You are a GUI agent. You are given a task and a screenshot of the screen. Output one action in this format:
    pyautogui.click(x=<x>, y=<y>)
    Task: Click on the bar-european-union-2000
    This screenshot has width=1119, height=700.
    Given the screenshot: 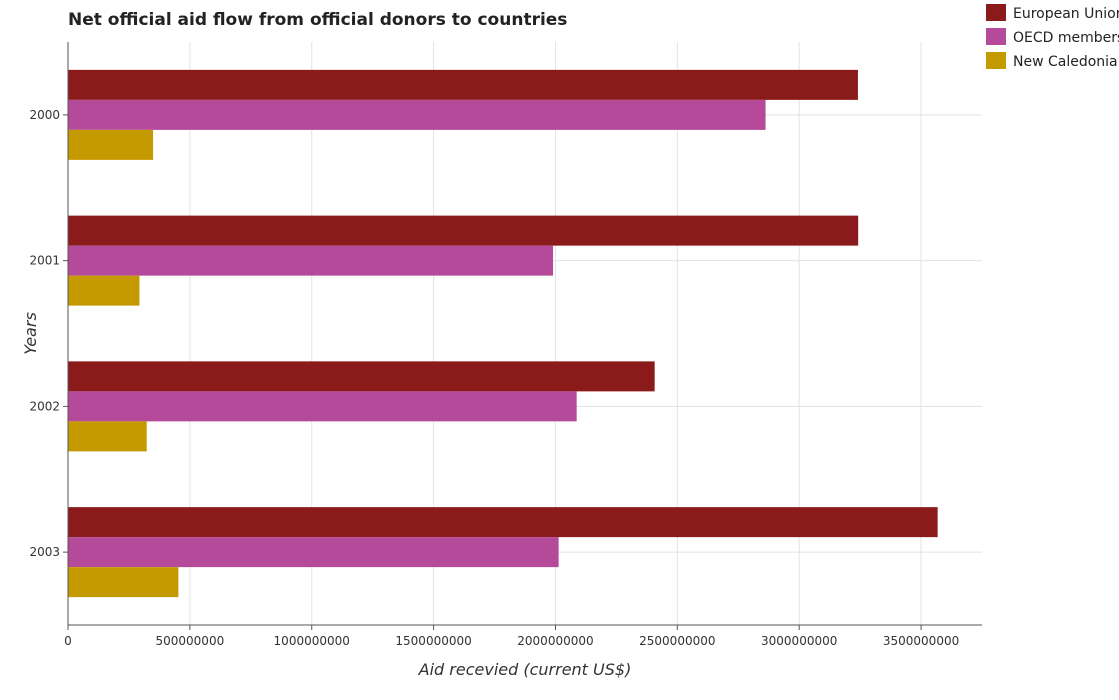 What is the action you would take?
    pyautogui.click(x=463, y=84)
    